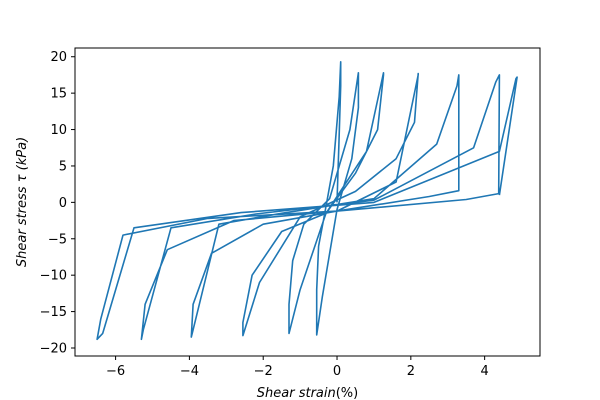 This screenshot has width=600, height=400. What do you see at coordinates (58, 94) in the screenshot?
I see `y-tick-label: 15` at bounding box center [58, 94].